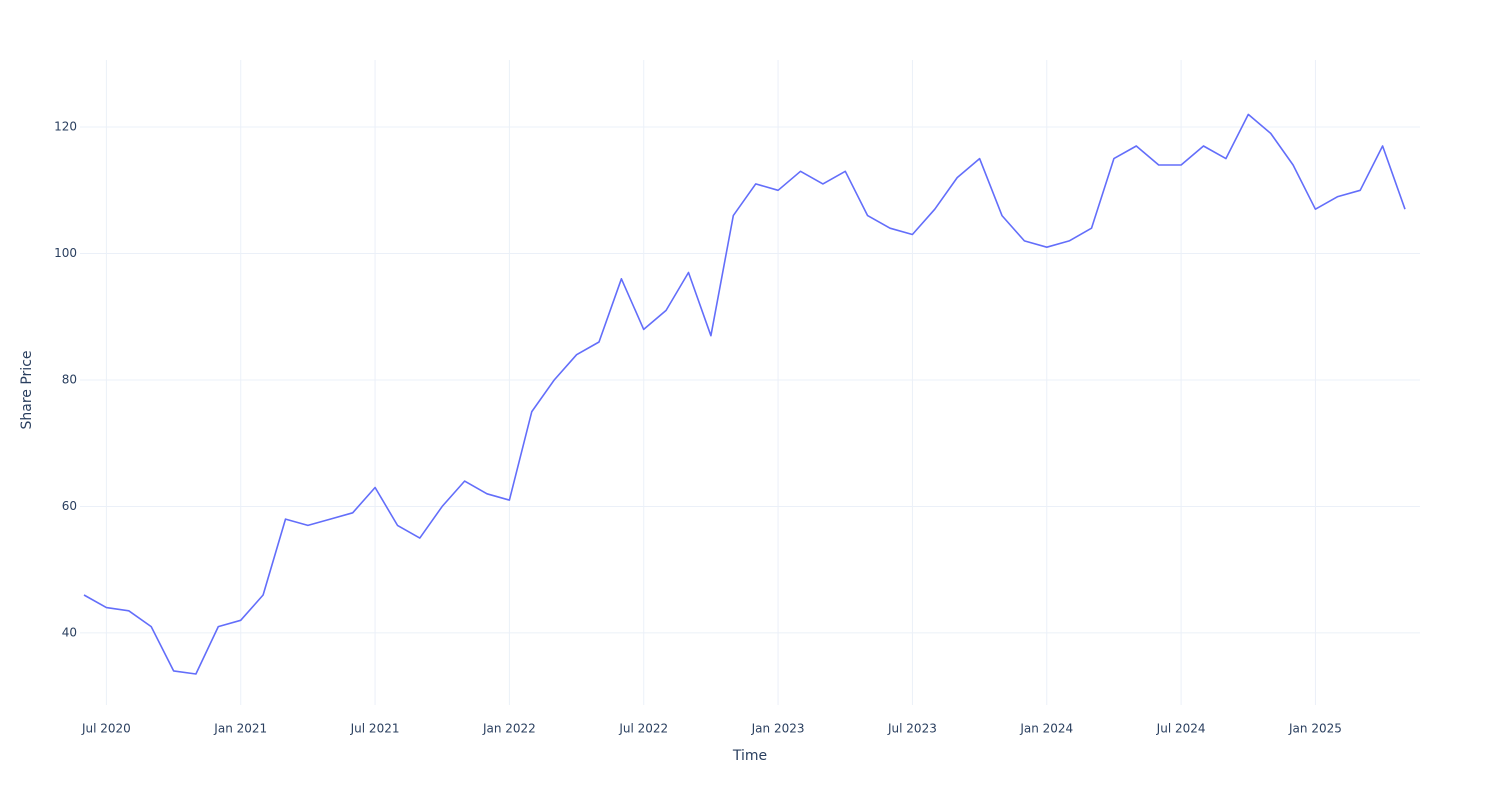 This screenshot has width=1500, height=800. I want to click on y-tick-label: 80, so click(69, 379).